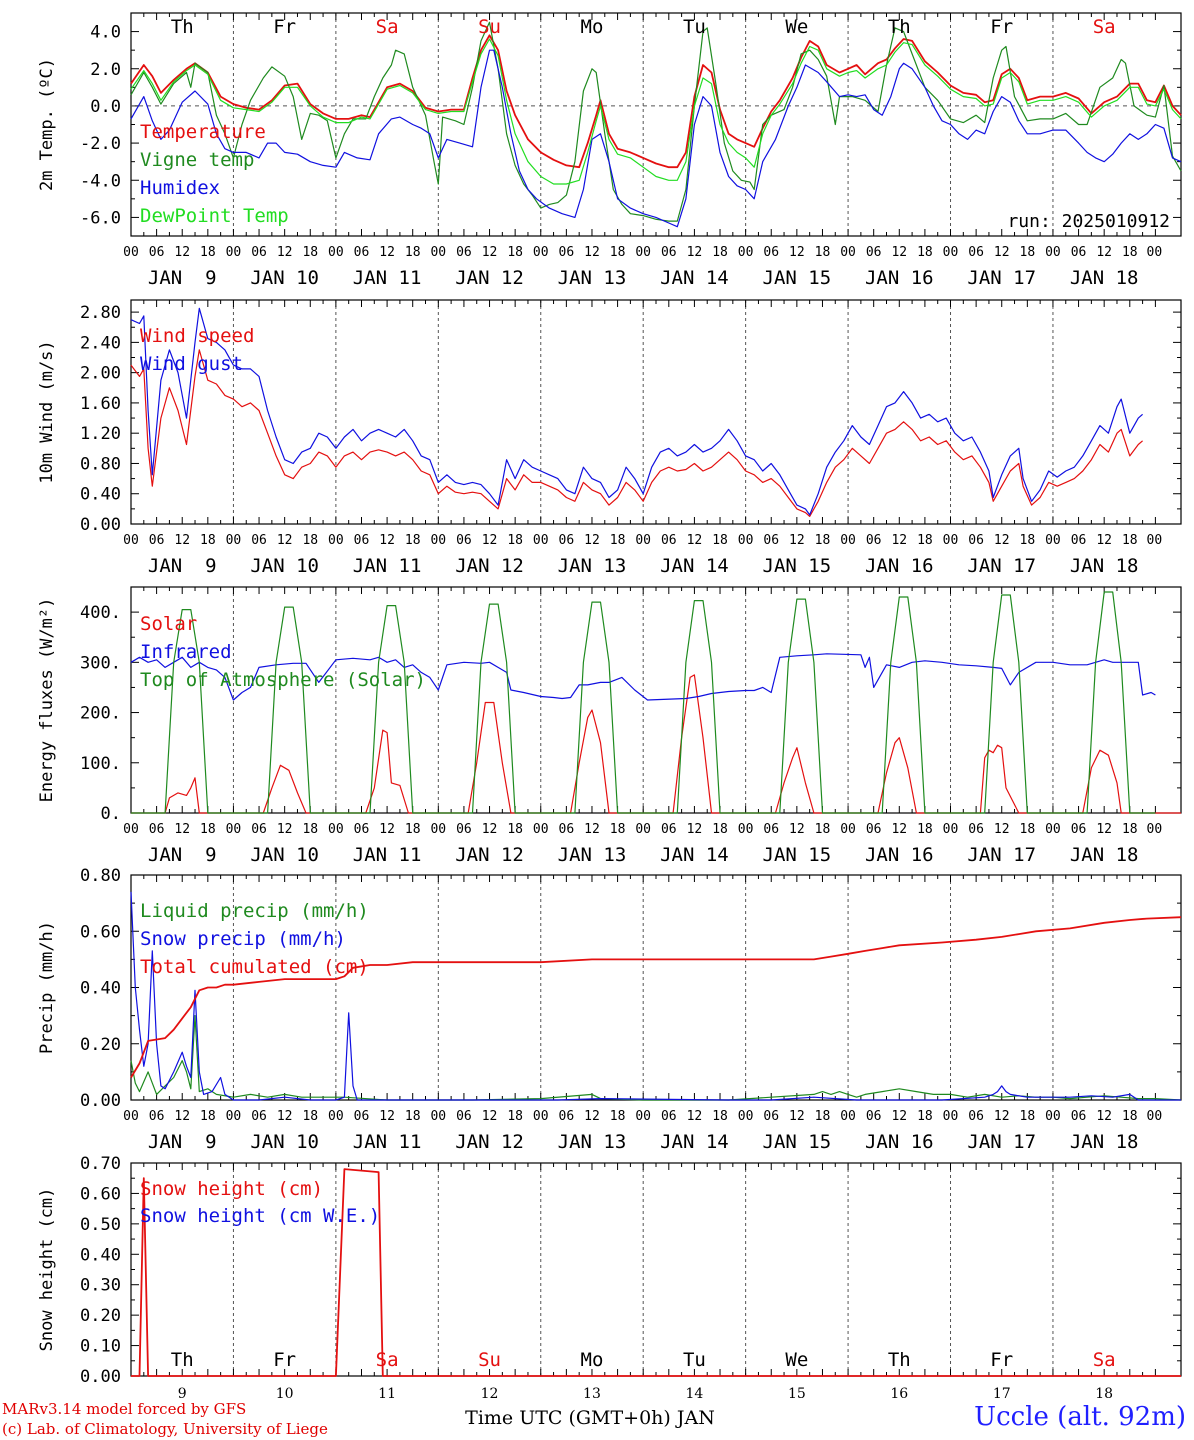 The height and width of the screenshot is (1440, 1194). What do you see at coordinates (100, 404) in the screenshot?
I see `y-tick-label: 1.60` at bounding box center [100, 404].